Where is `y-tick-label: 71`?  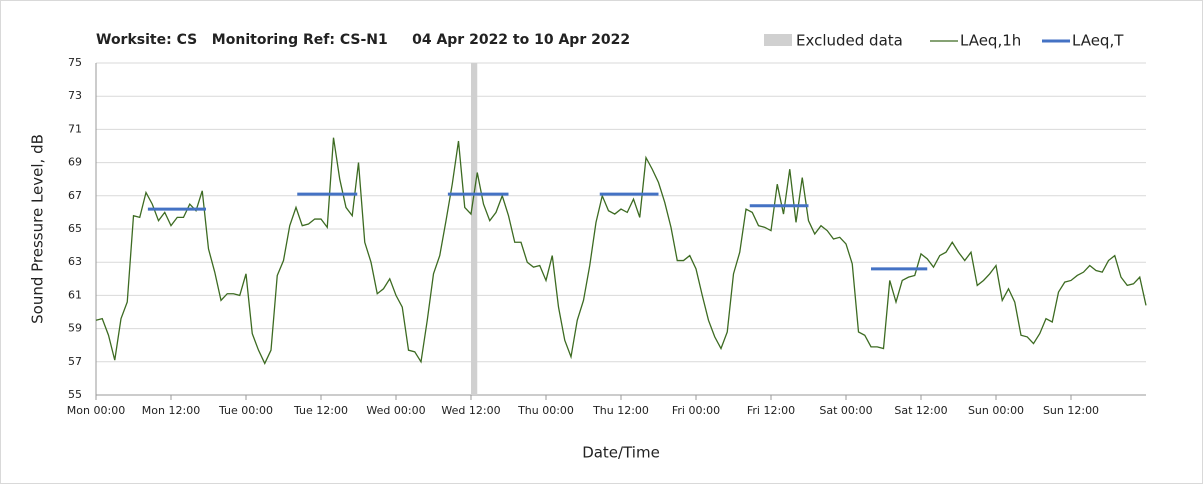
y-tick-label: 71 is located at coordinates (75, 128).